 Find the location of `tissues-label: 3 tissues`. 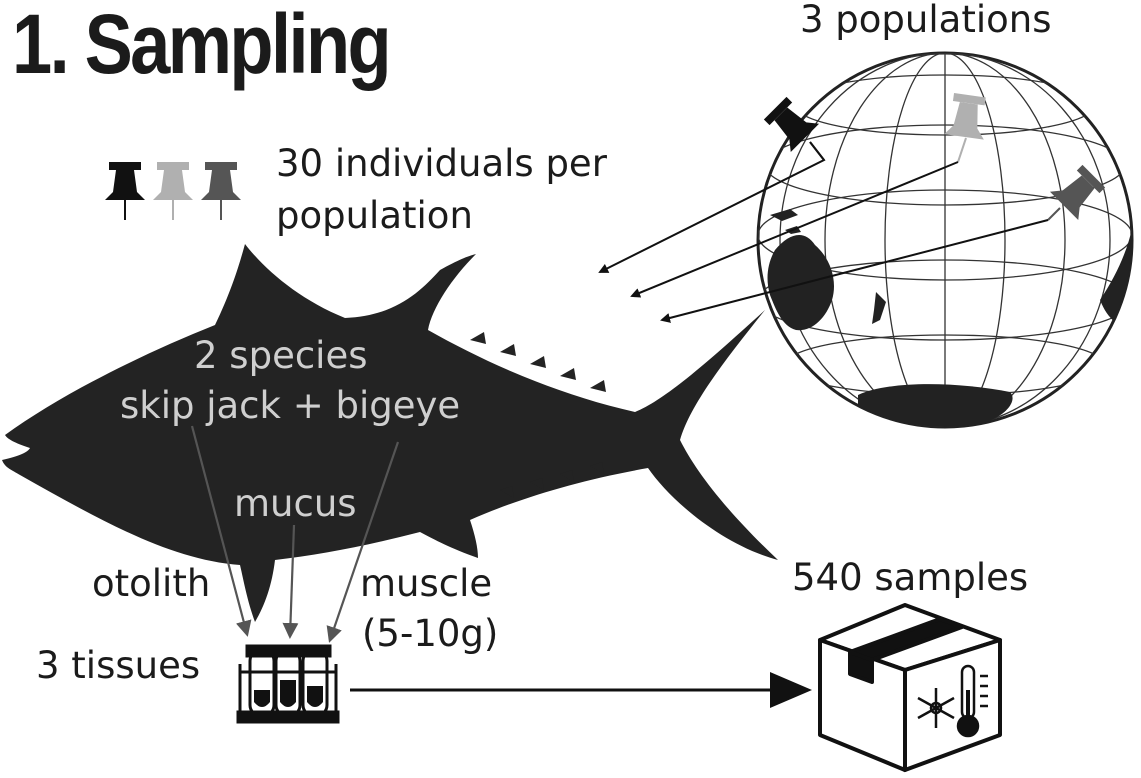

tissues-label: 3 tissues is located at coordinates (118, 665).